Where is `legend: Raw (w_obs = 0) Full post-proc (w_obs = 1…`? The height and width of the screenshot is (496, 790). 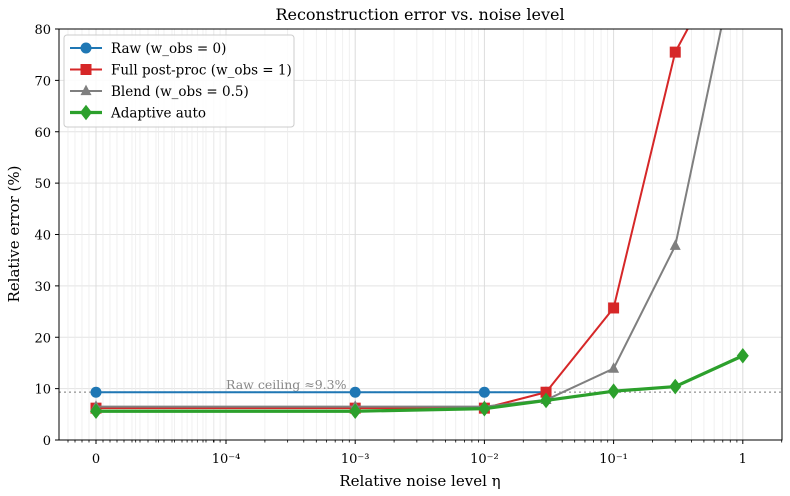 legend: Raw (w_obs = 0) Full post-proc (w_obs = 1… is located at coordinates (179, 81).